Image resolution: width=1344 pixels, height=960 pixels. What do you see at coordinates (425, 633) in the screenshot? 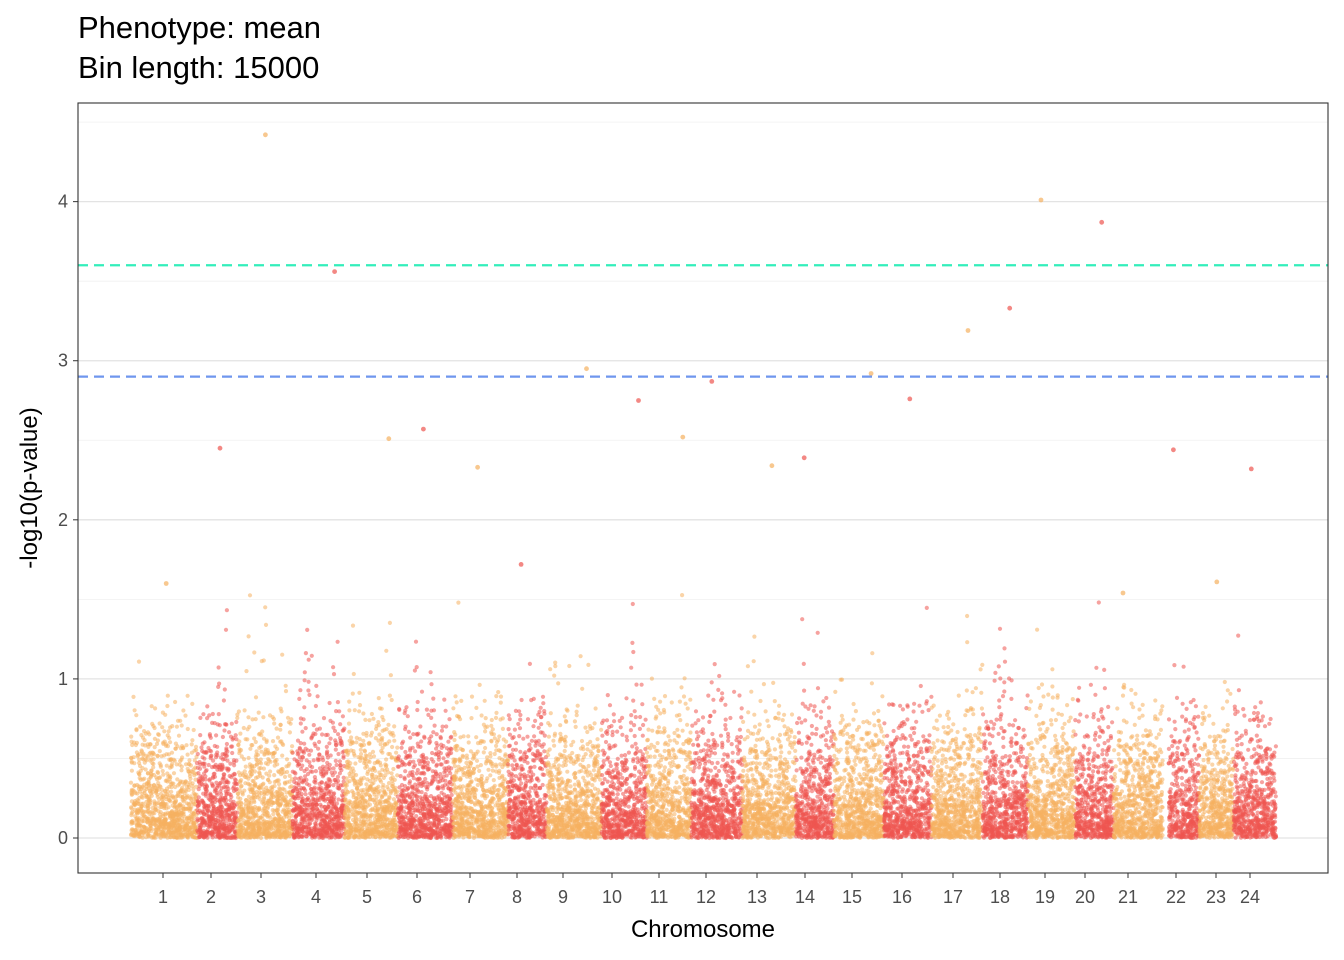
I see `chromosome-6-points` at bounding box center [425, 633].